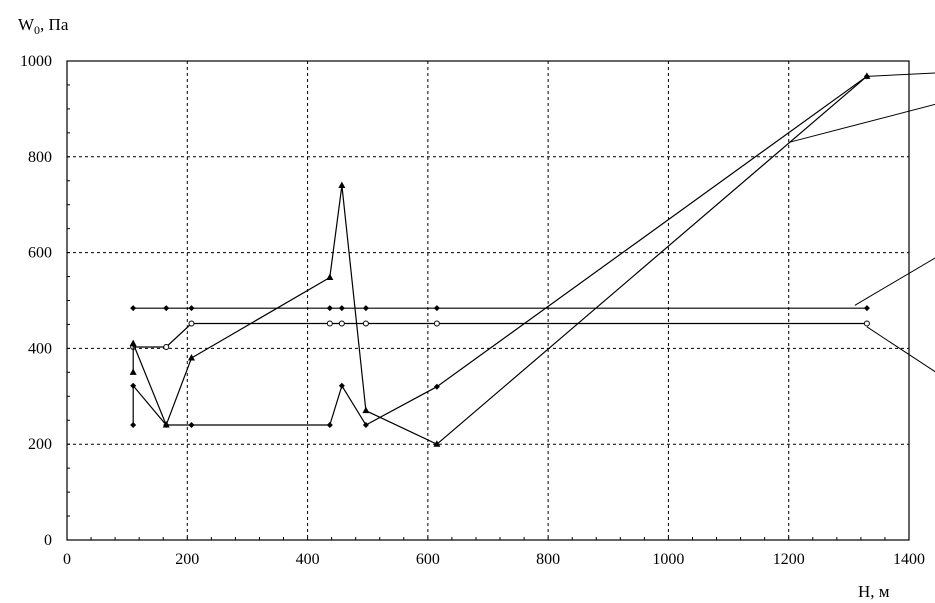  I want to click on callout-group: 4312, so click(861, 222).